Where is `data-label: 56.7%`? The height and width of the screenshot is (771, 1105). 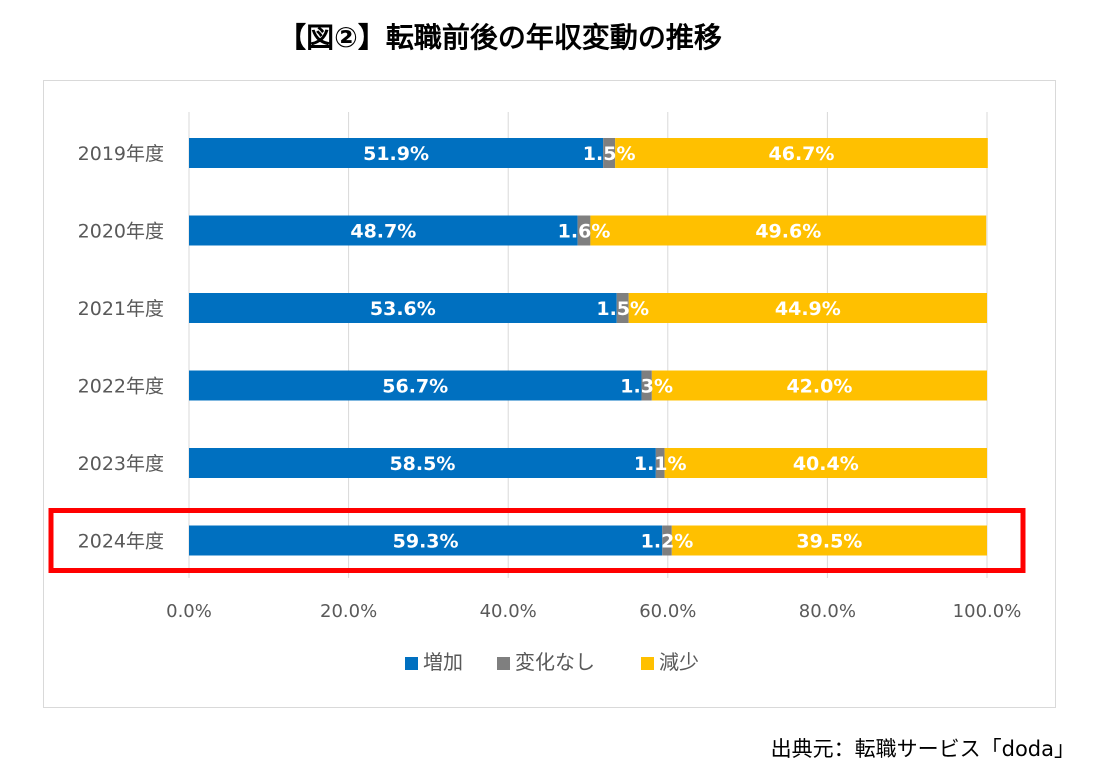
data-label: 56.7% is located at coordinates (415, 387).